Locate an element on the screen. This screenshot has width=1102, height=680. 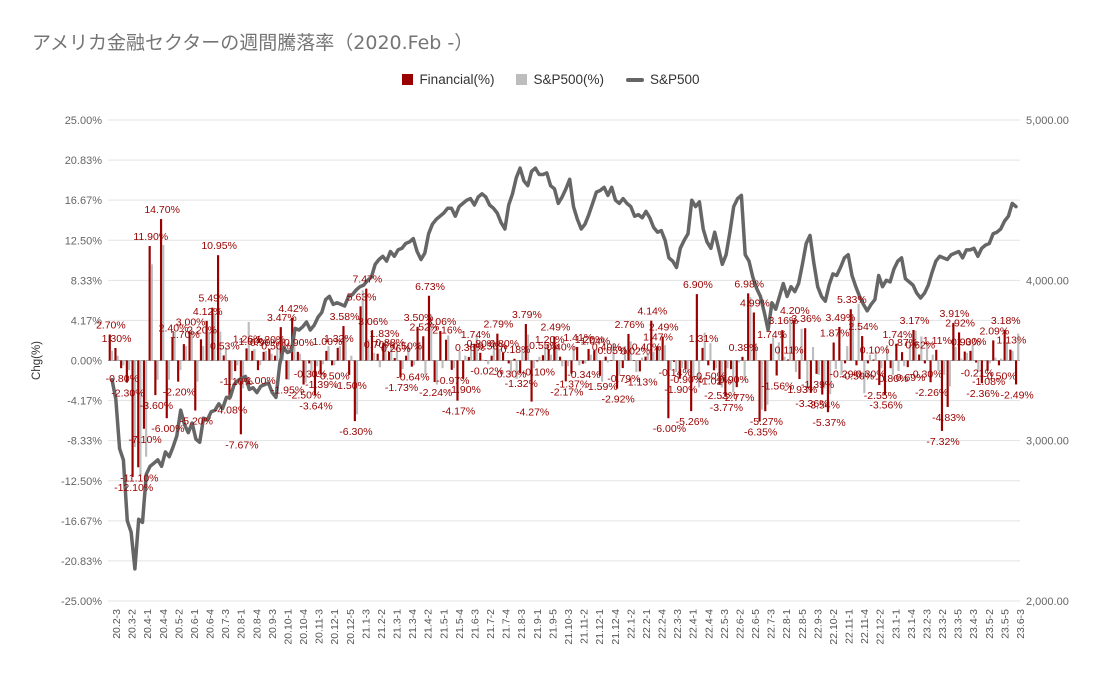
x-tick-label: 22.2-4 is located at coordinates (663, 624).